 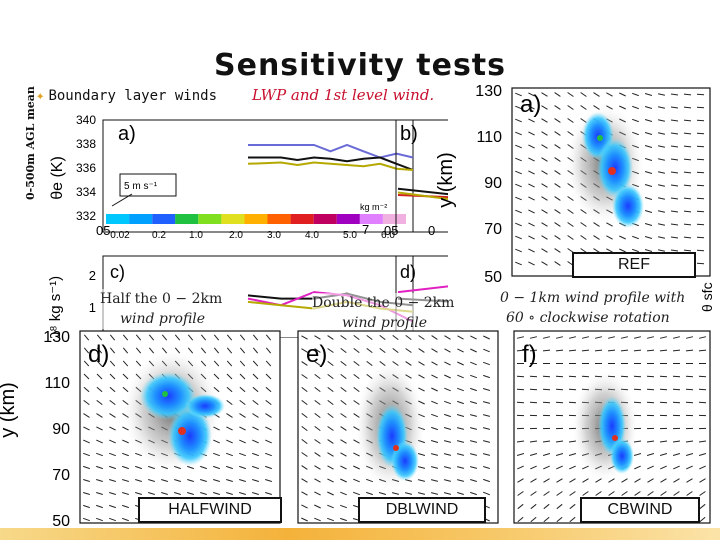 I want to click on slide-title: Sensitivity tests, so click(x=360, y=65).